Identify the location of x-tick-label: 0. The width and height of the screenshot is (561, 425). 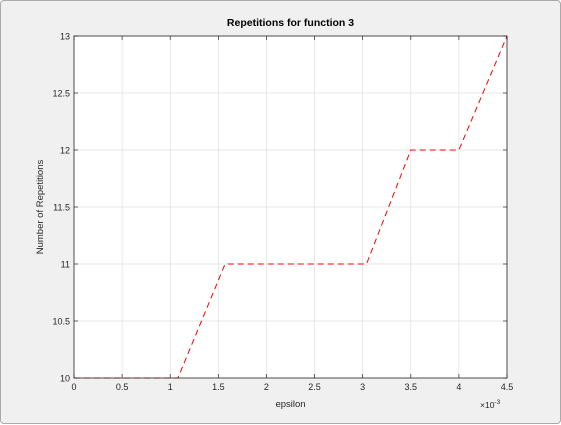
(73, 387).